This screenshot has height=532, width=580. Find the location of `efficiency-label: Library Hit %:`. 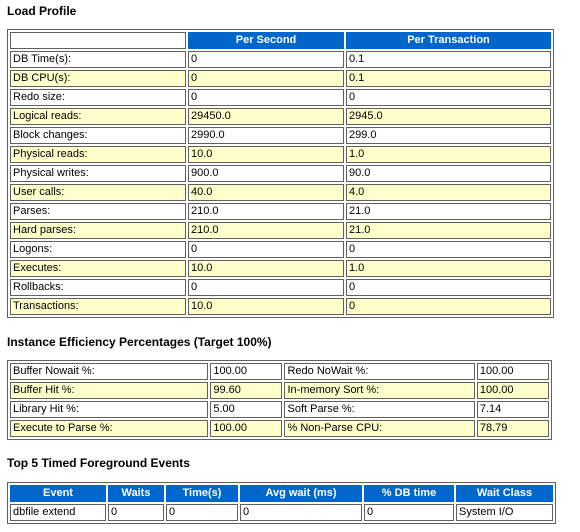

efficiency-label: Library Hit %: is located at coordinates (109, 409).